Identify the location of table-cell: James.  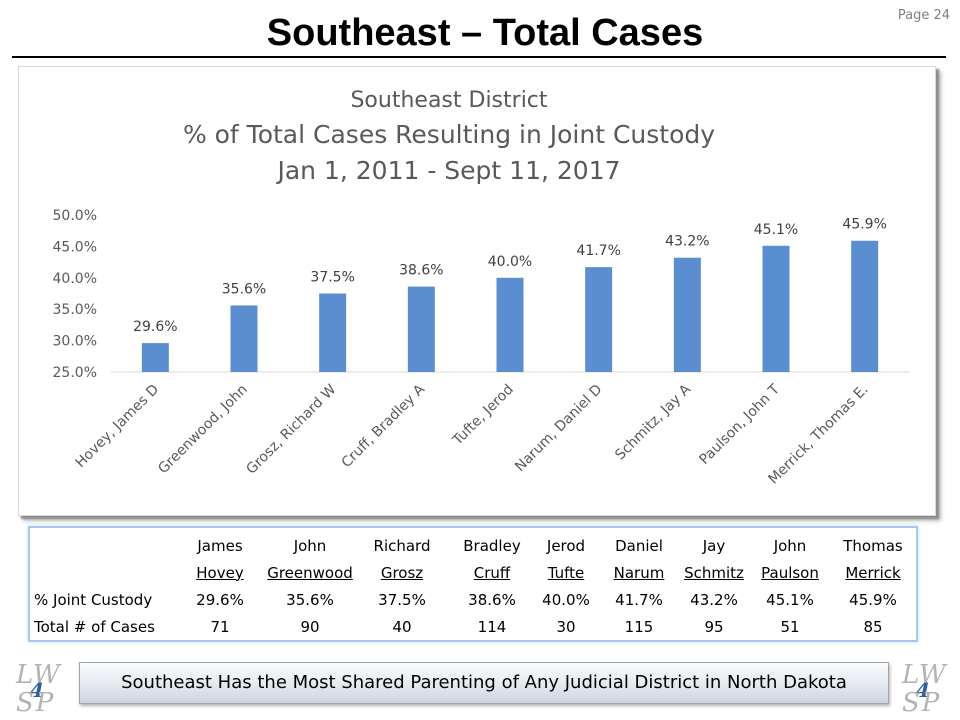
(220, 545).